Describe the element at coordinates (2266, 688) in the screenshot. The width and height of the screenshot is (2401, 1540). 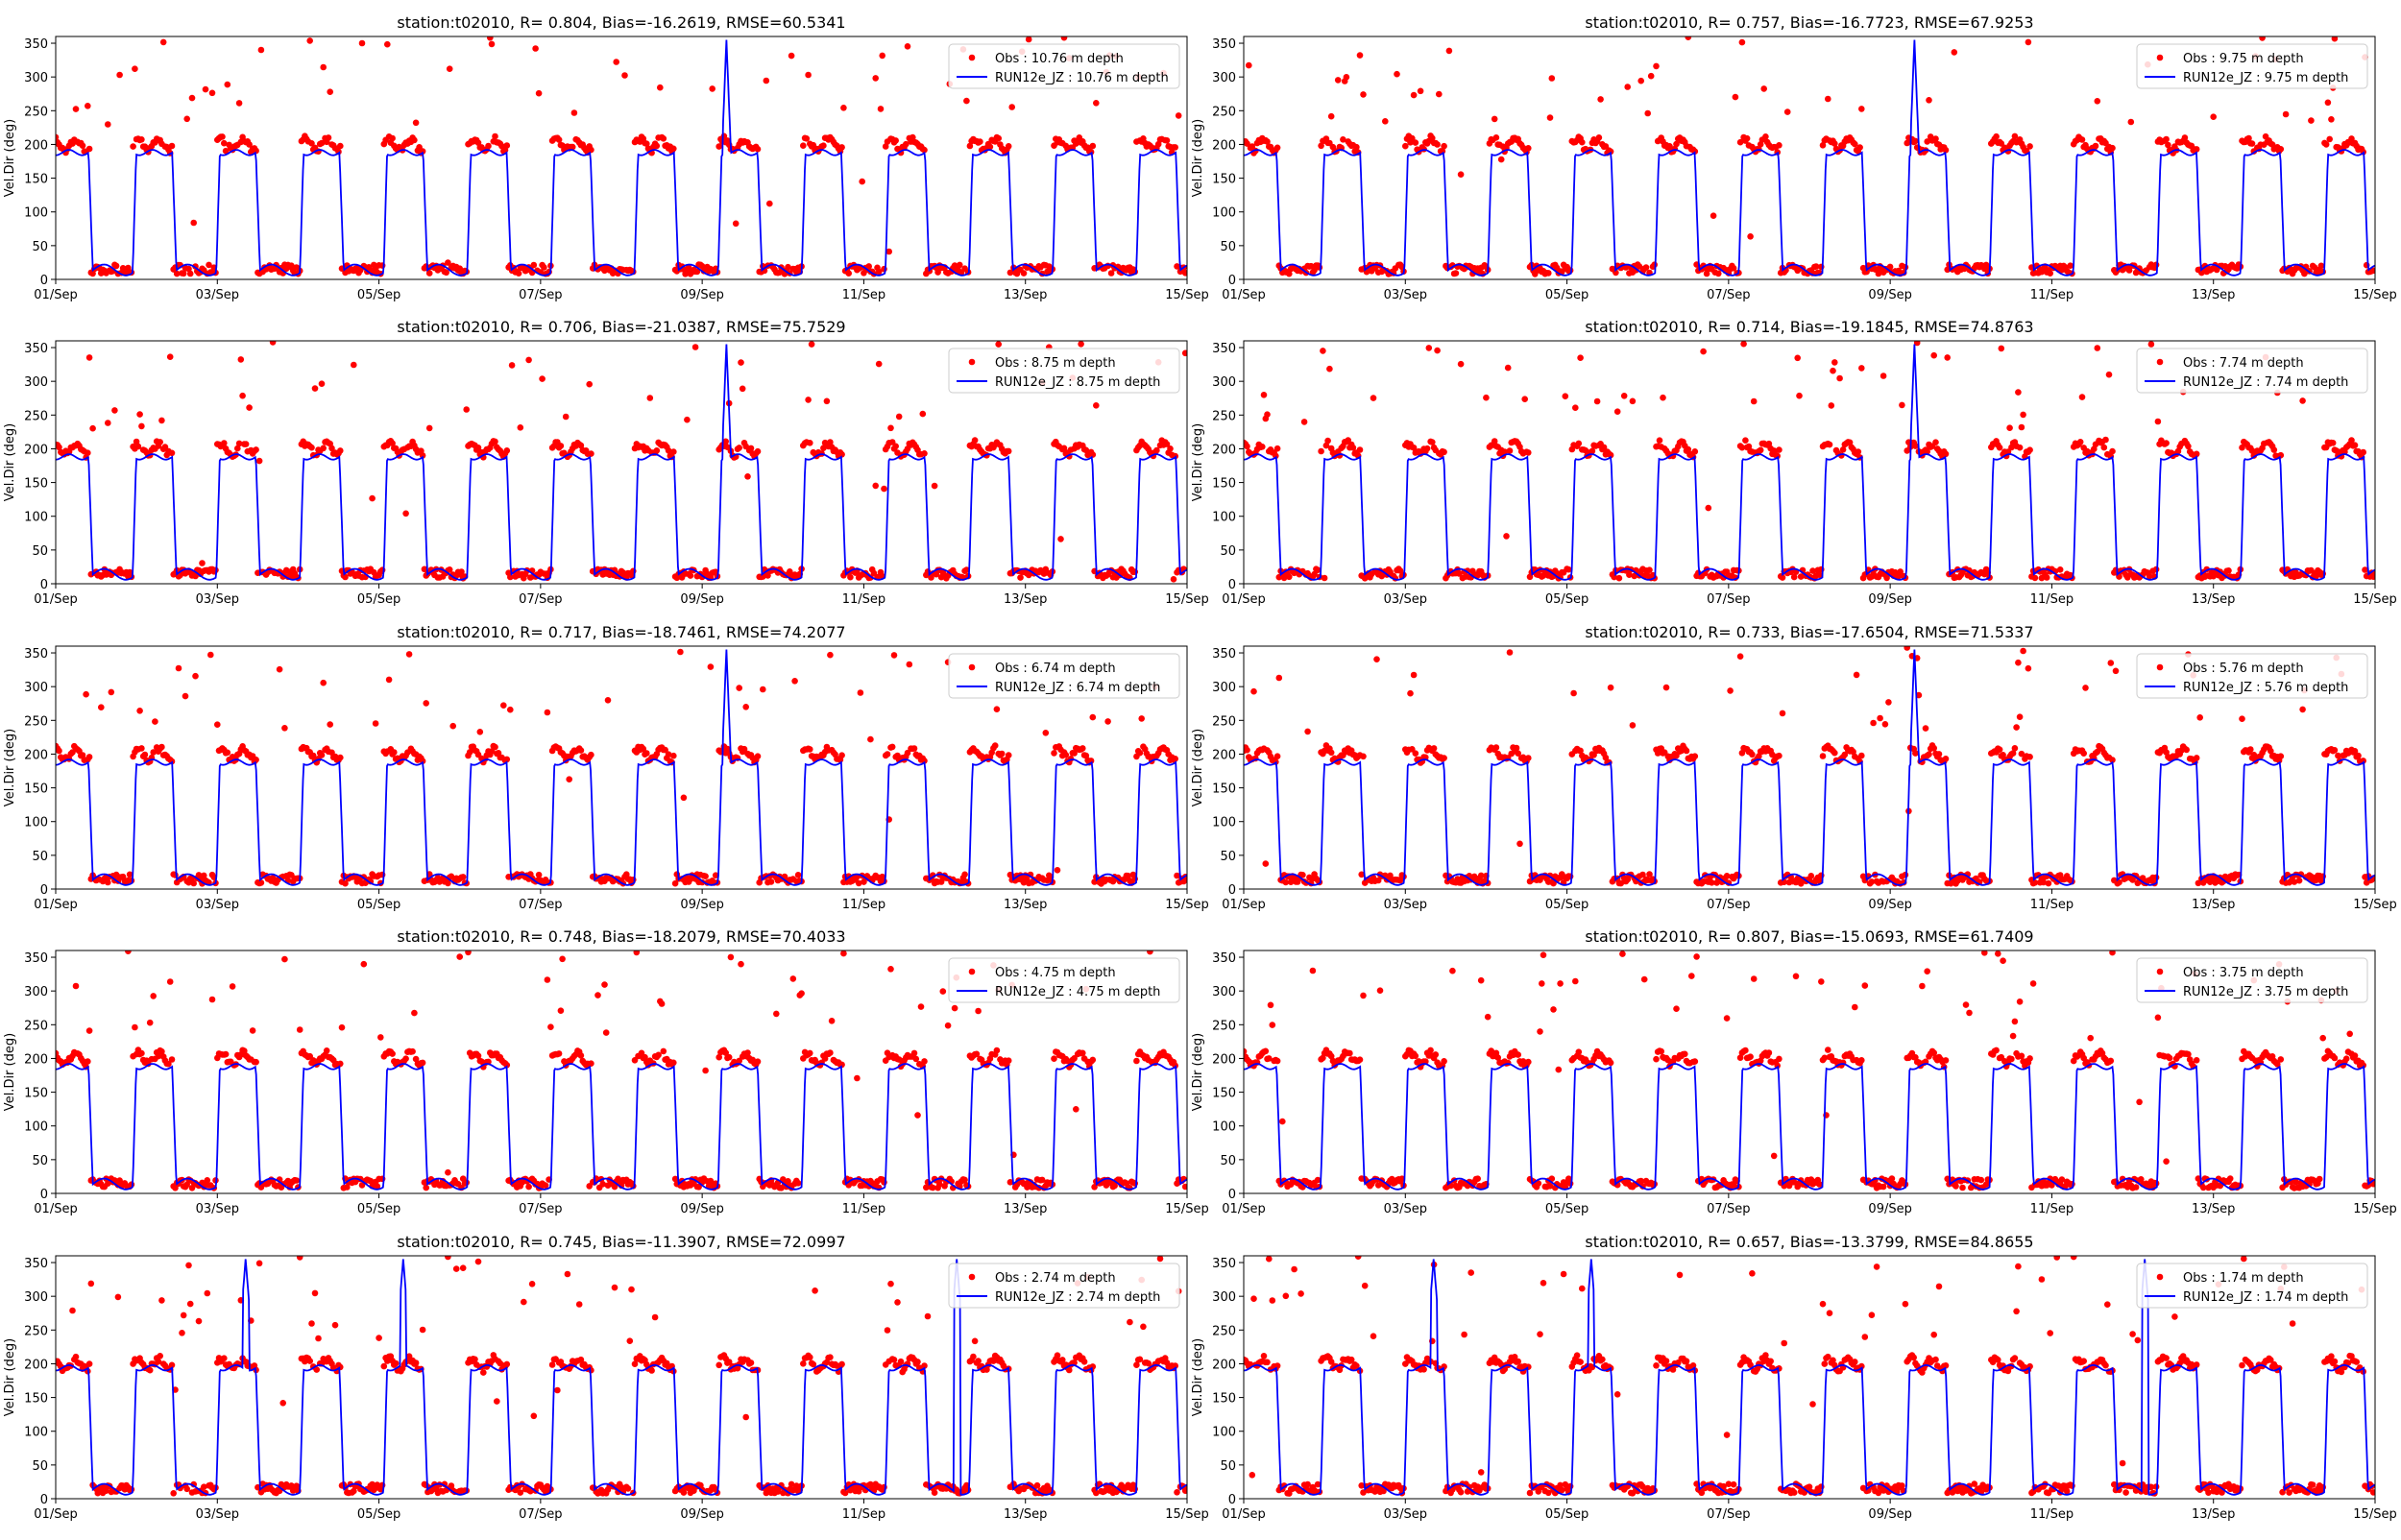
I see `legend-model-label: RUN12e_JZ : 5.76 m depth` at that location.